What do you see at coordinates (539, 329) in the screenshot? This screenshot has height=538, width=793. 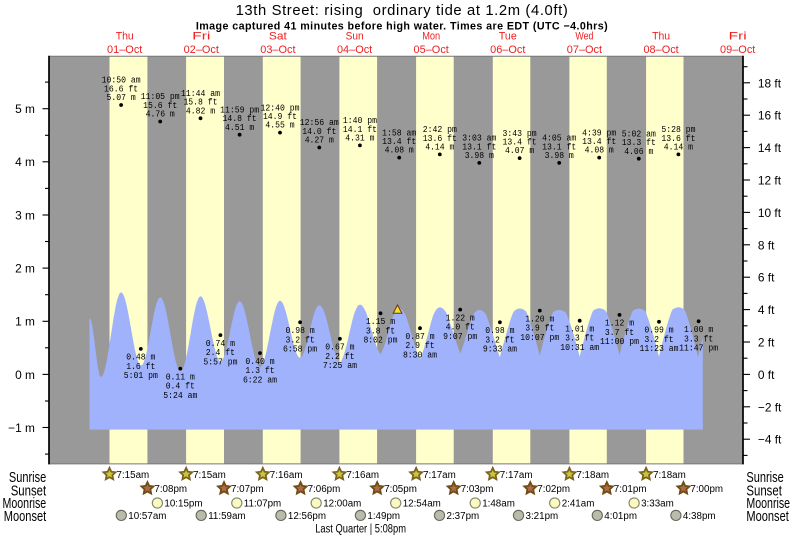 I see `svg-text: 3.9 ft` at bounding box center [539, 329].